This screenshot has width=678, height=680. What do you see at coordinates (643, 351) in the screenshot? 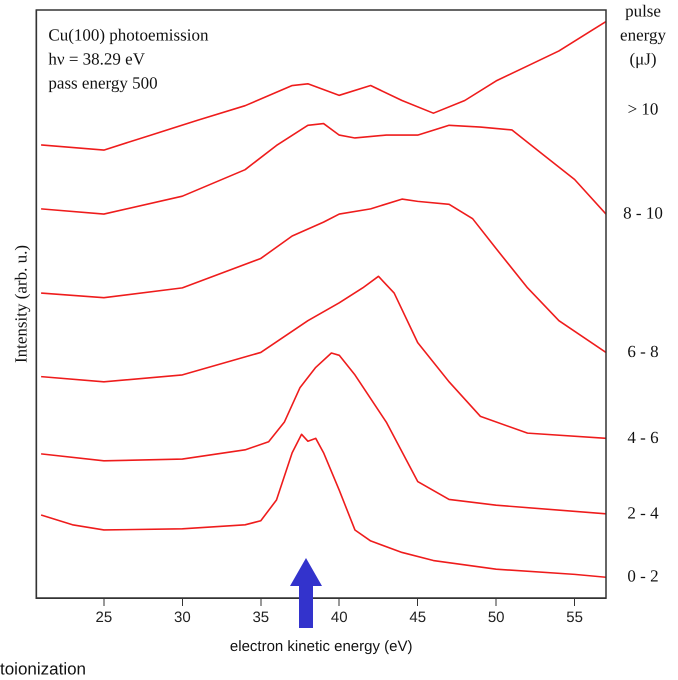
I see `series-label: 6 - 8` at bounding box center [643, 351].